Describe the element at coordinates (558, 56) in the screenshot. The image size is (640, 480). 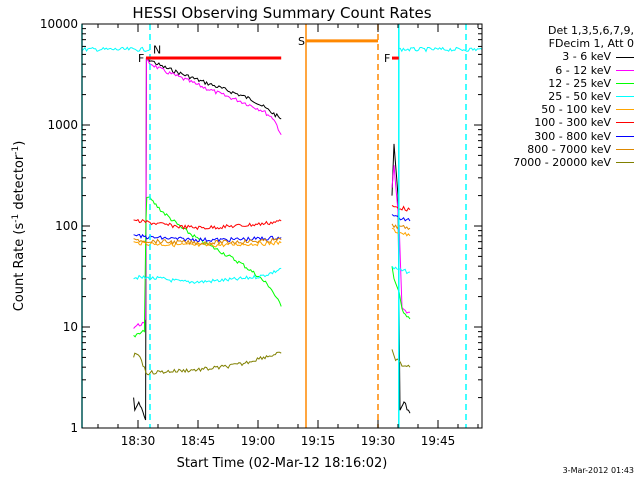
I see `legend-entry: 3 - 6 keV` at that location.